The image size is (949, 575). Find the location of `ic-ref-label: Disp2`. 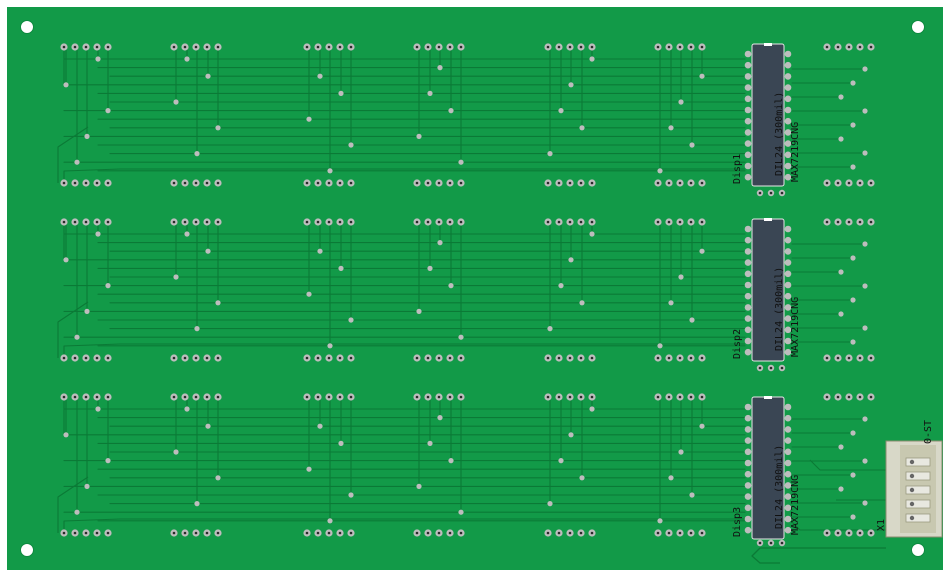

ic-ref-label: Disp2 is located at coordinates (737, 344).